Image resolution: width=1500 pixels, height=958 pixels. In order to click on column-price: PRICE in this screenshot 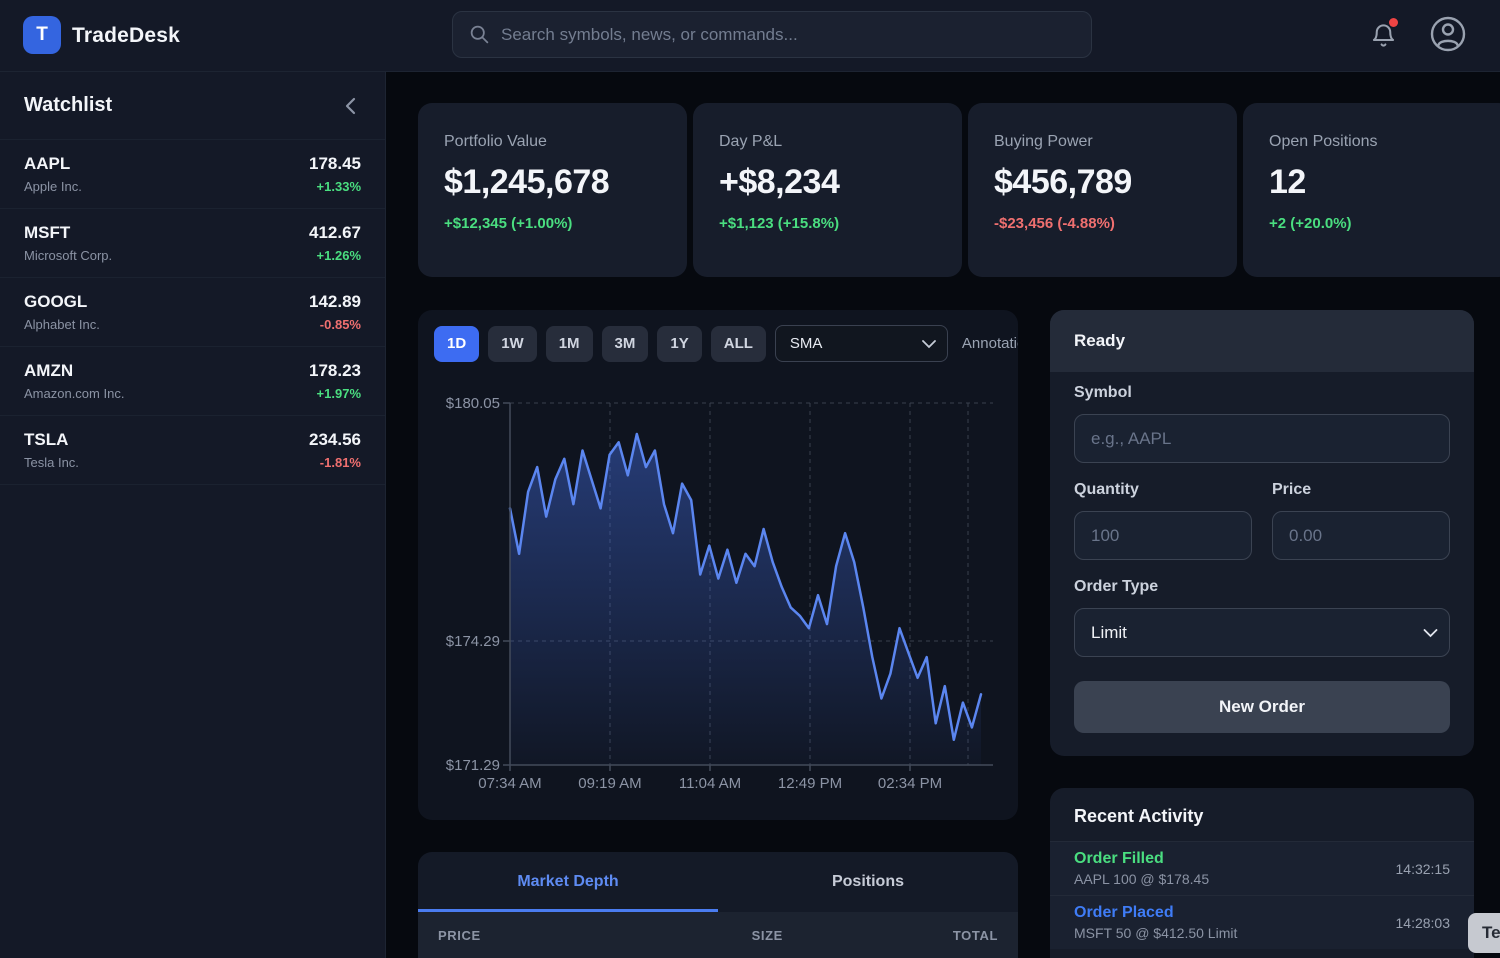, I will do `click(459, 935)`.